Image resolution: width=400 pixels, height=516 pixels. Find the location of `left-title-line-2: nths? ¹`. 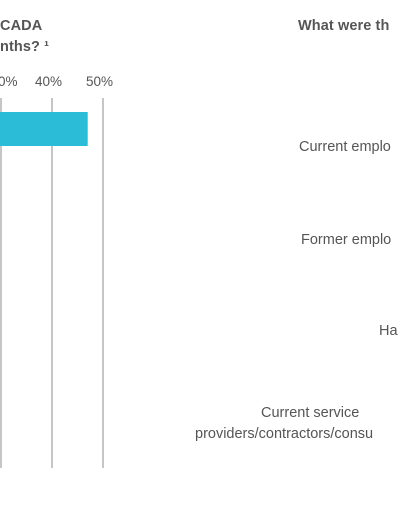

left-title-line-2: nths? ¹ is located at coordinates (25, 47).